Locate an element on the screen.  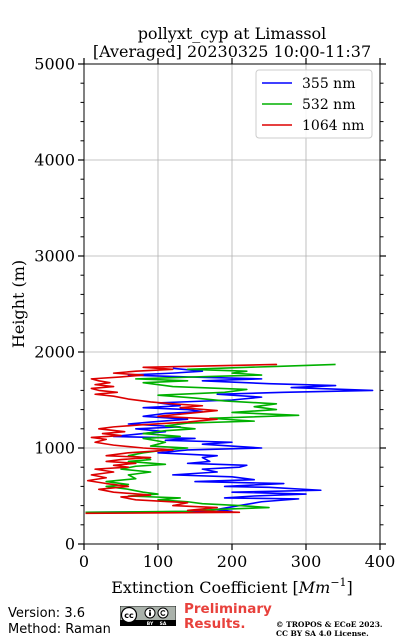
license-text: CC BY SA 4.0 License. is located at coordinates (322, 633).